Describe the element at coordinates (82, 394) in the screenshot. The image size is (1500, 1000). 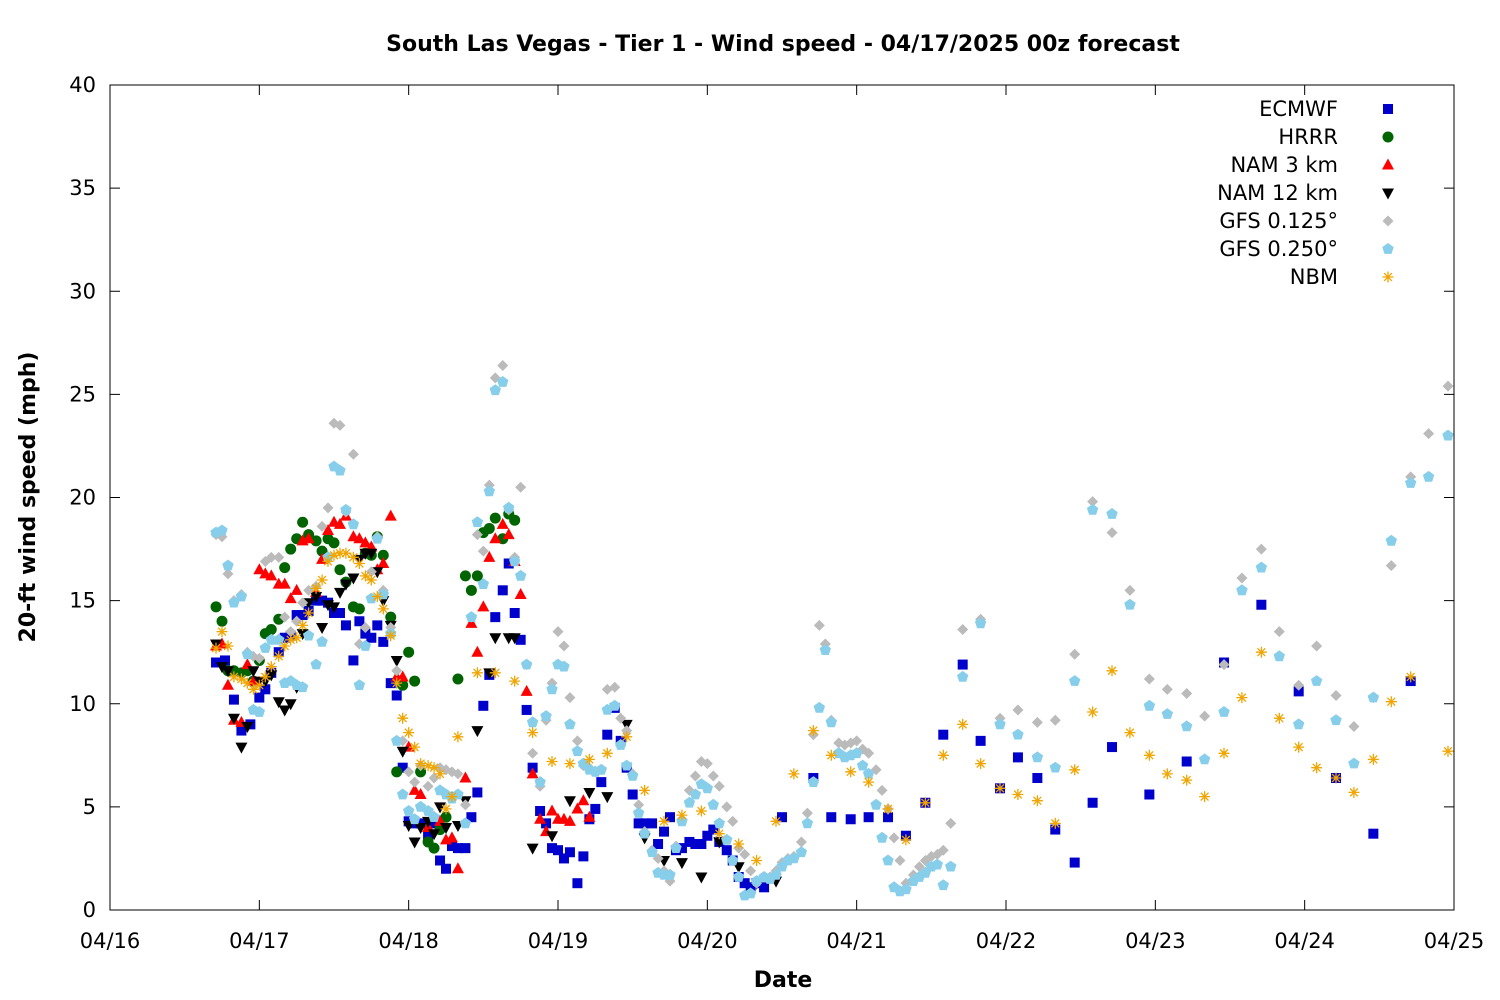
I see `y-tick-label: 25` at that location.